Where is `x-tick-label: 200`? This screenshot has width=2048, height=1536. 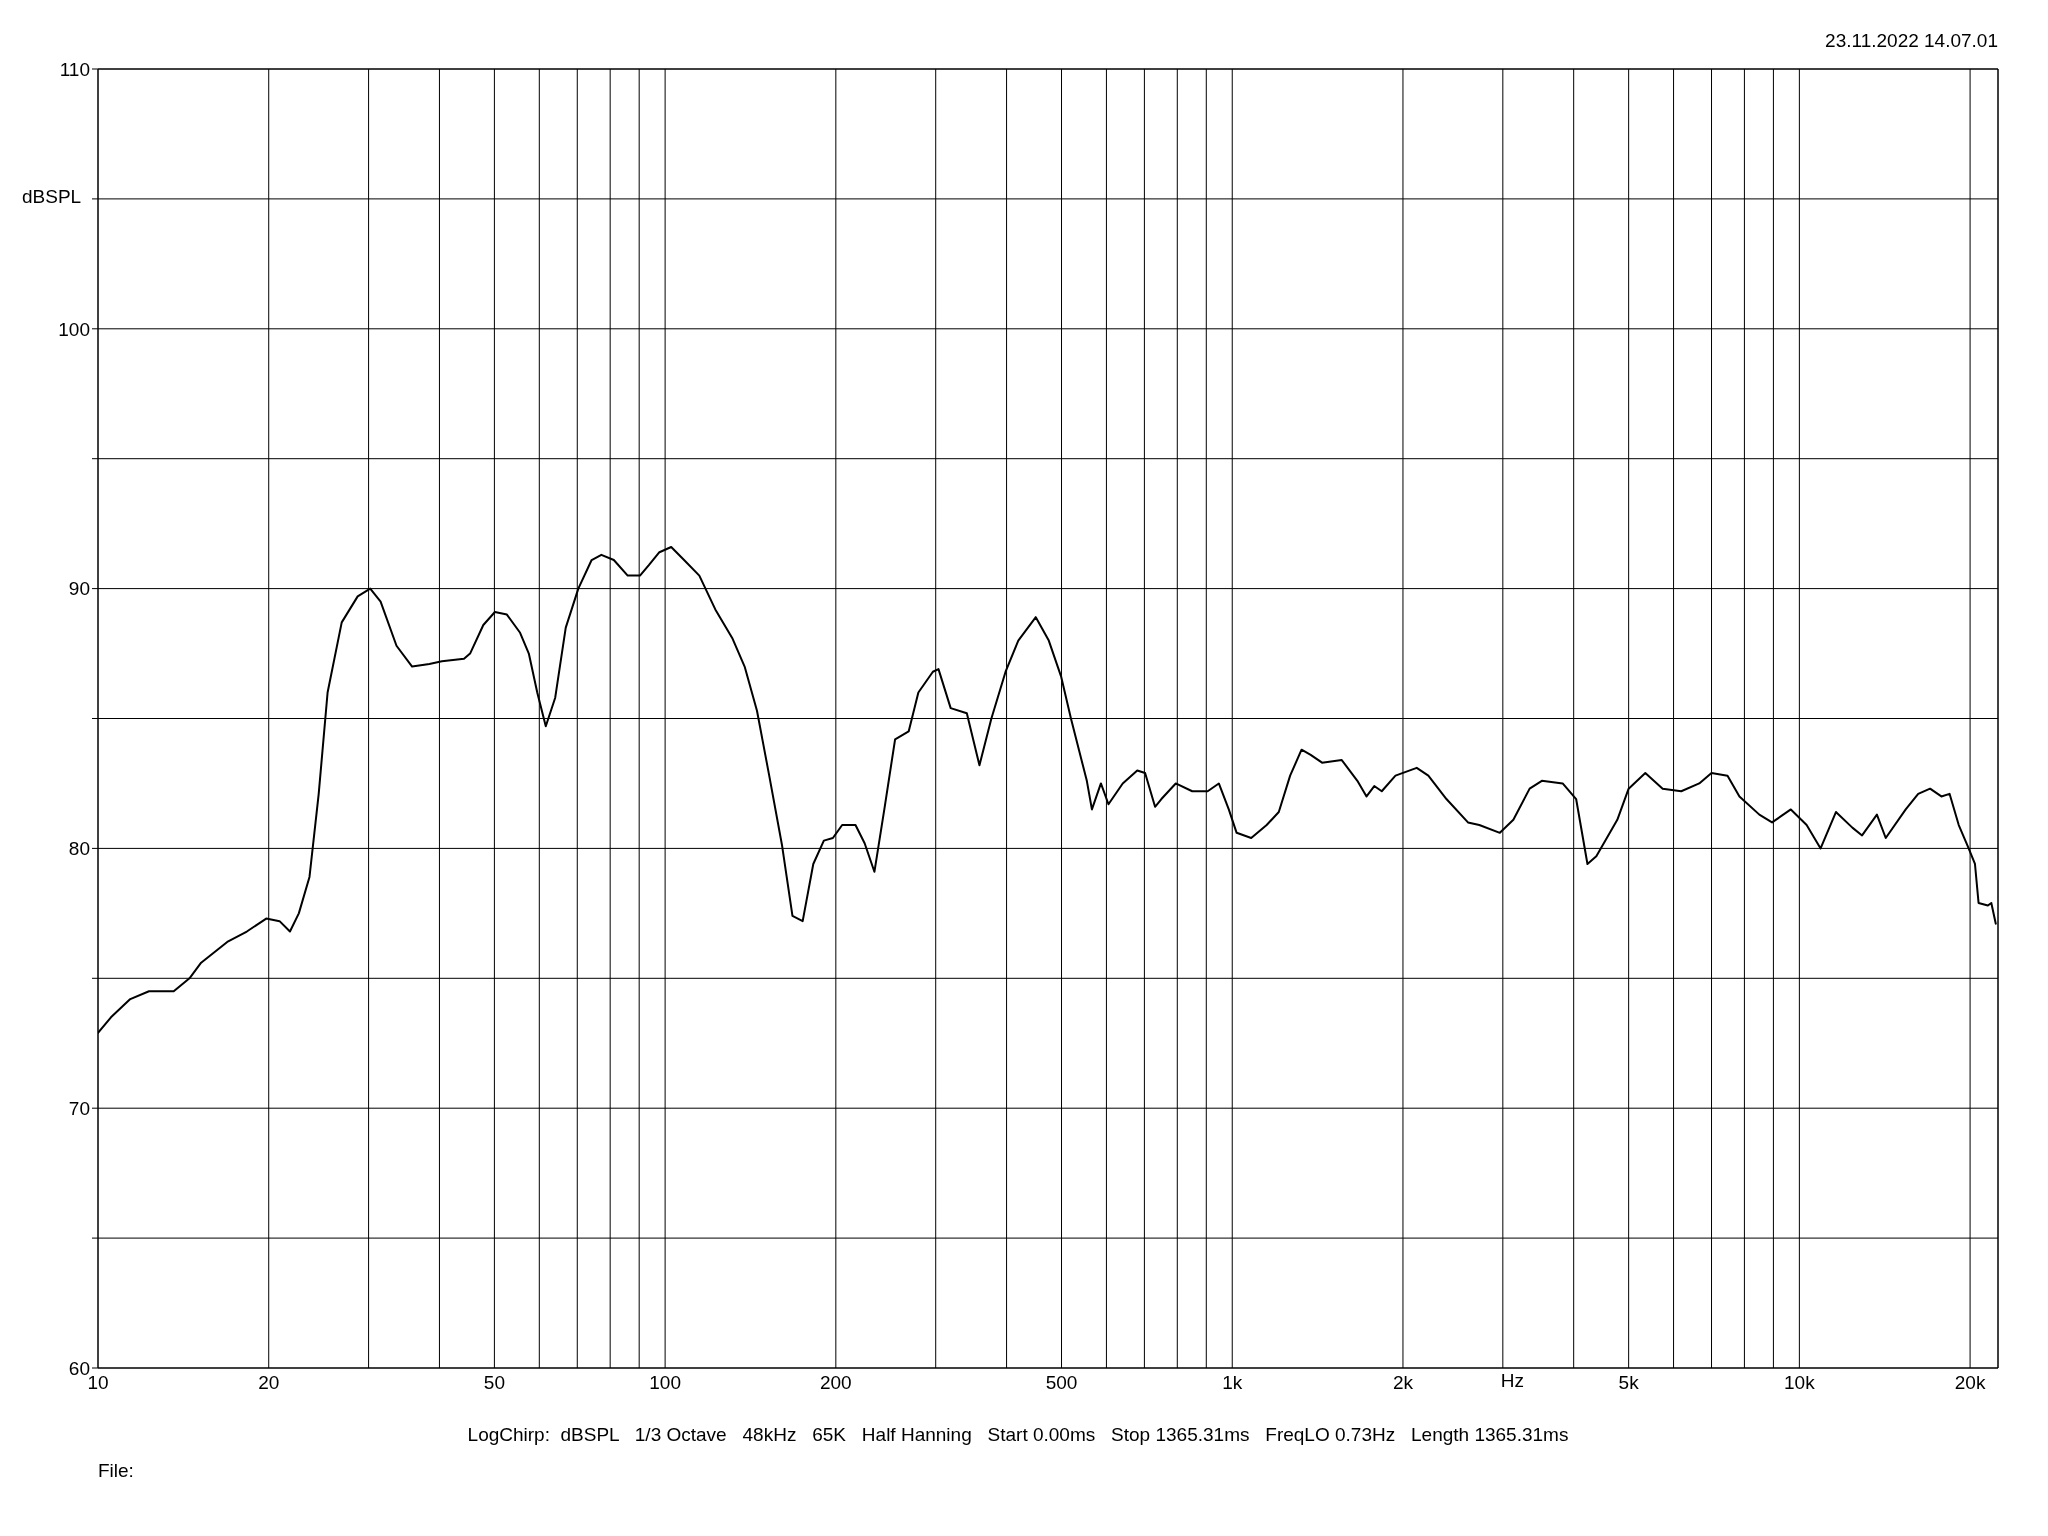 x-tick-label: 200 is located at coordinates (835, 1383).